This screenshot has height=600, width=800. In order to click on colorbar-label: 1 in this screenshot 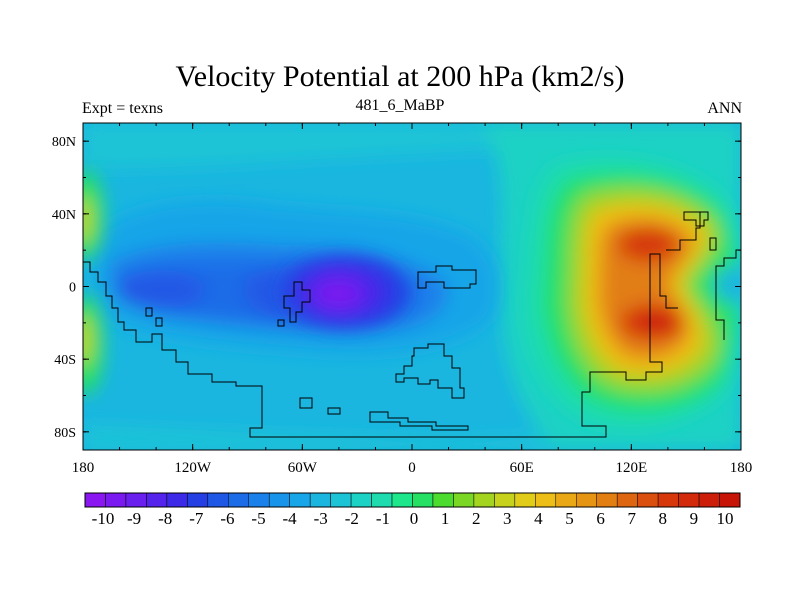, I will do `click(445, 518)`.